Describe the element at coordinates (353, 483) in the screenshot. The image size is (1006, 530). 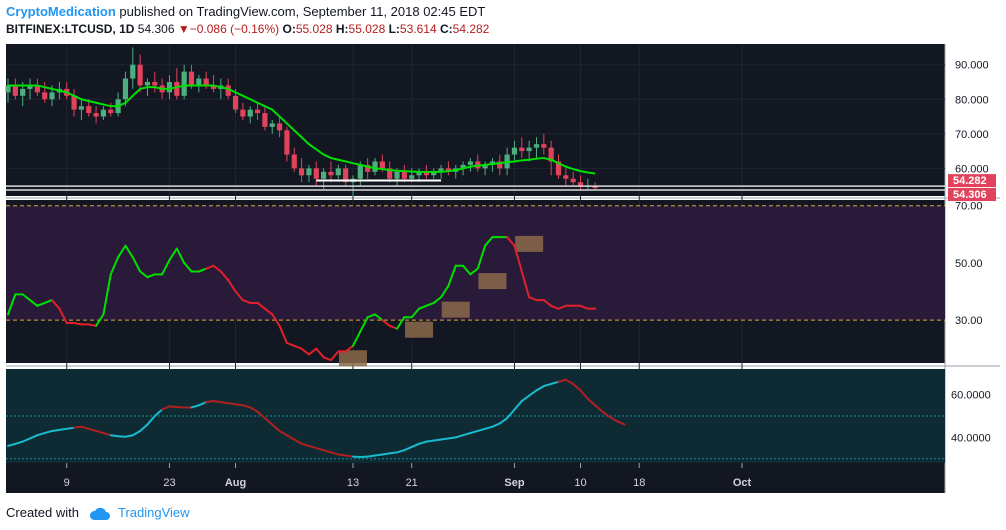
I see `time-tick-label: 13` at that location.